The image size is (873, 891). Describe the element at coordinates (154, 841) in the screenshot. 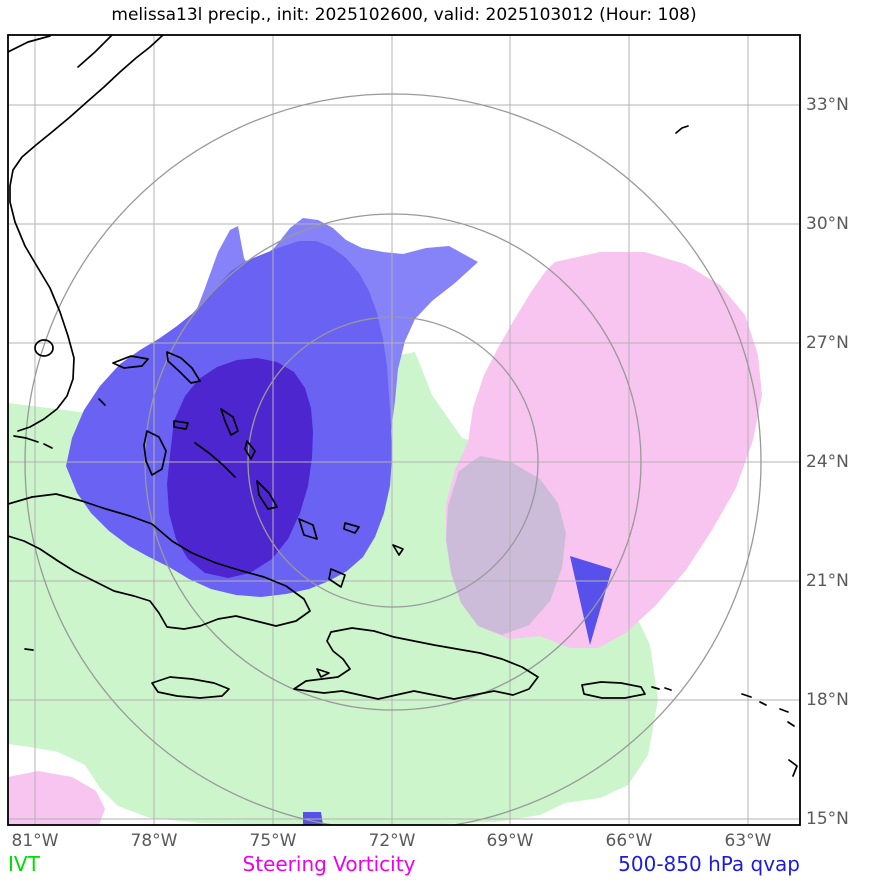

I see `lon-label-78w: 78°W` at that location.